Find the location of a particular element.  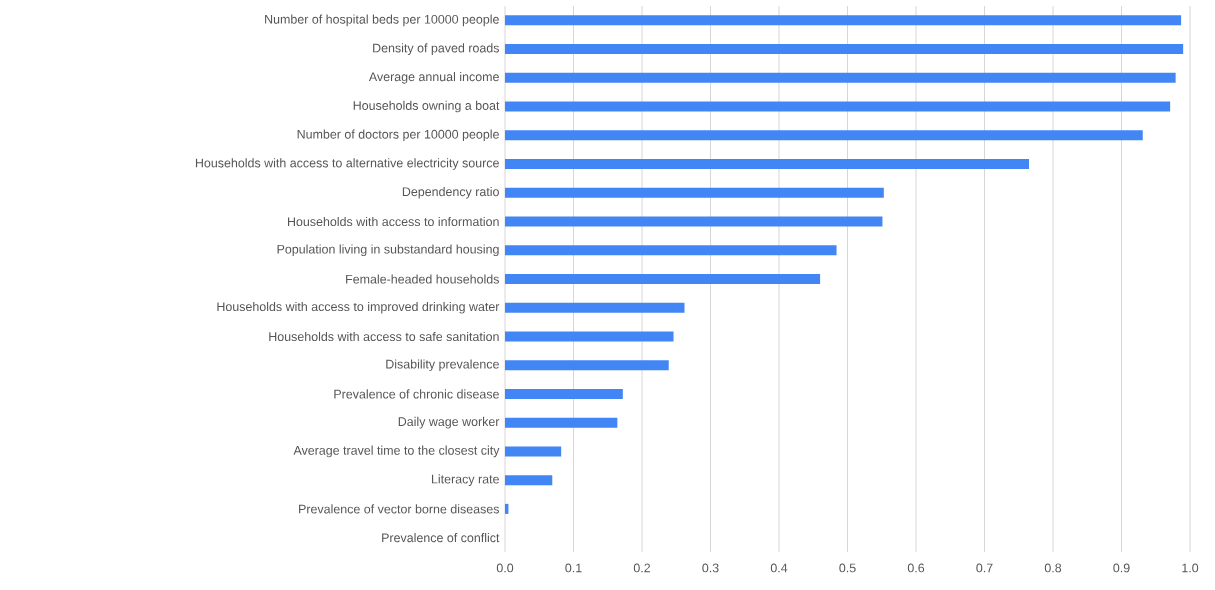

y-tick-label: Average travel time to the closest city is located at coordinates (396, 451).